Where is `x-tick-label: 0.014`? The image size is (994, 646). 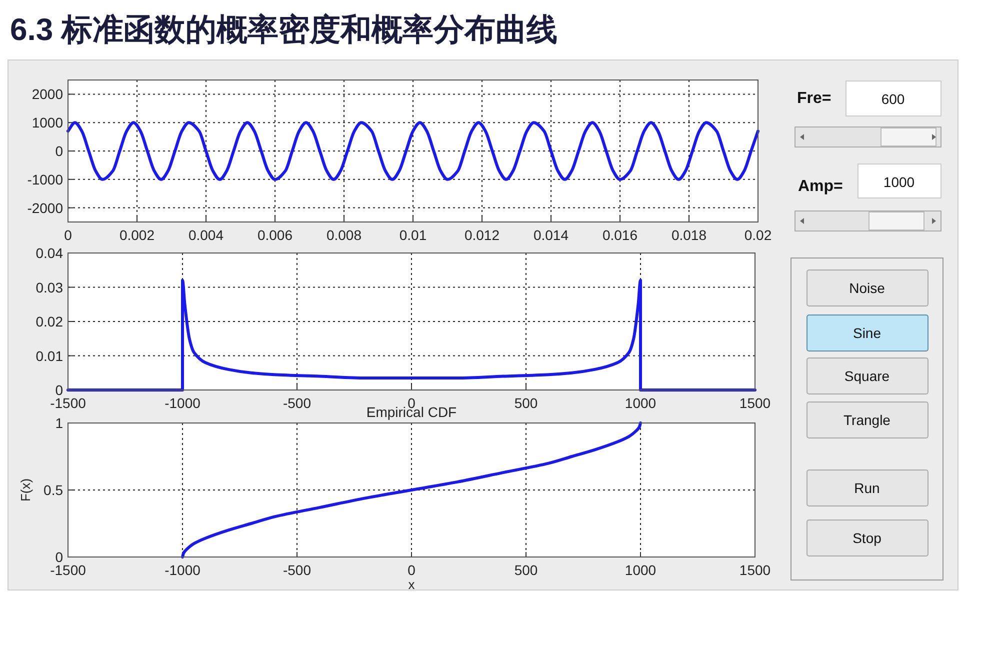
x-tick-label: 0.014 is located at coordinates (551, 235).